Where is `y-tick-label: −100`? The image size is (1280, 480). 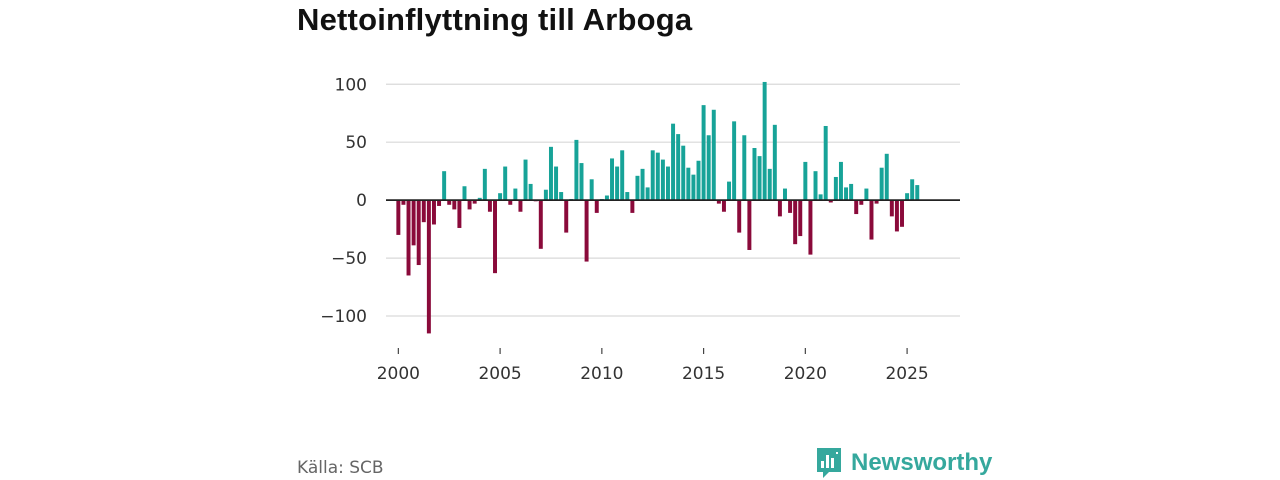 y-tick-label: −100 is located at coordinates (343, 317).